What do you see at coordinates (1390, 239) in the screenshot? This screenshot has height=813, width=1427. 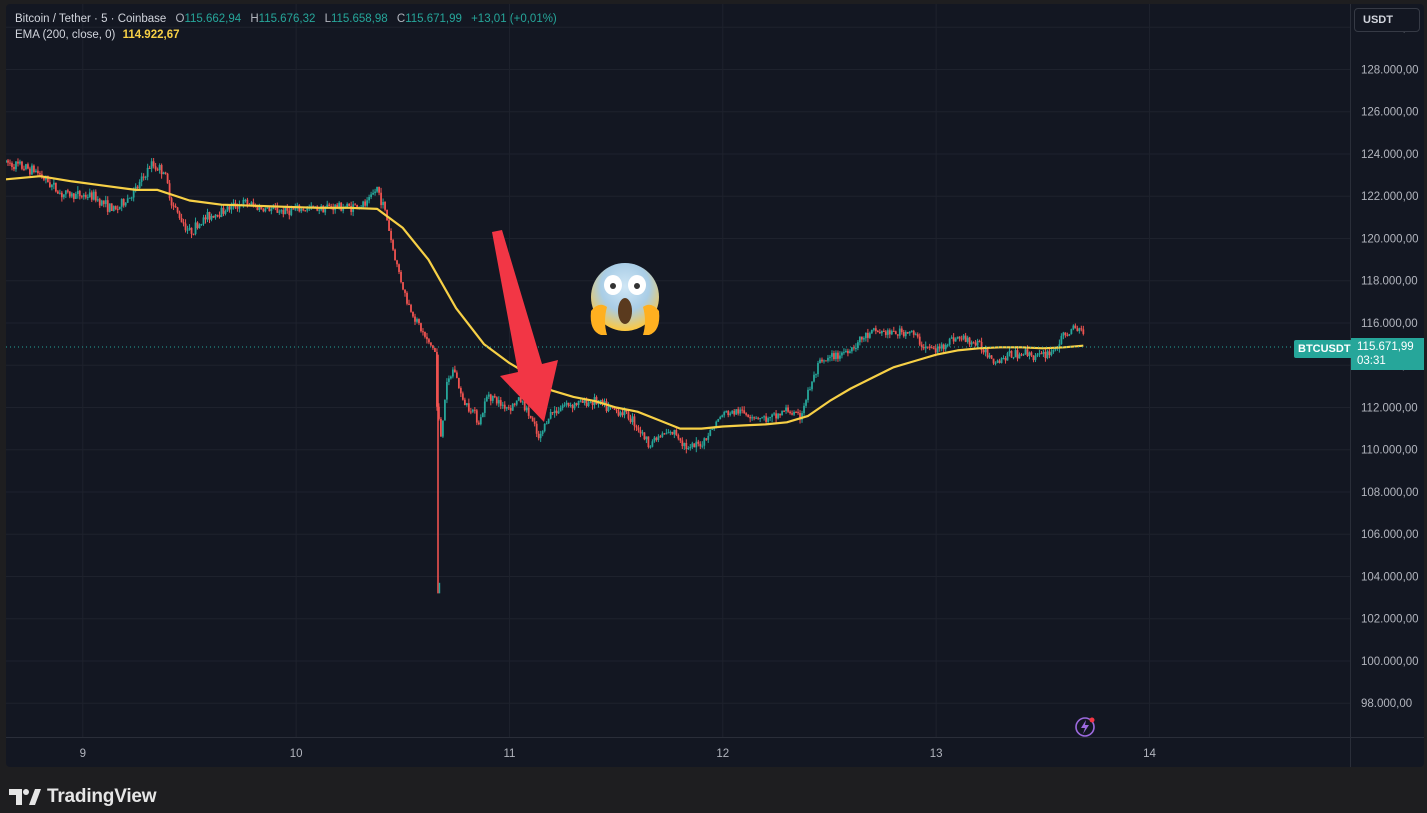 I see `price-tick-label: 120.000,00` at bounding box center [1390, 239].